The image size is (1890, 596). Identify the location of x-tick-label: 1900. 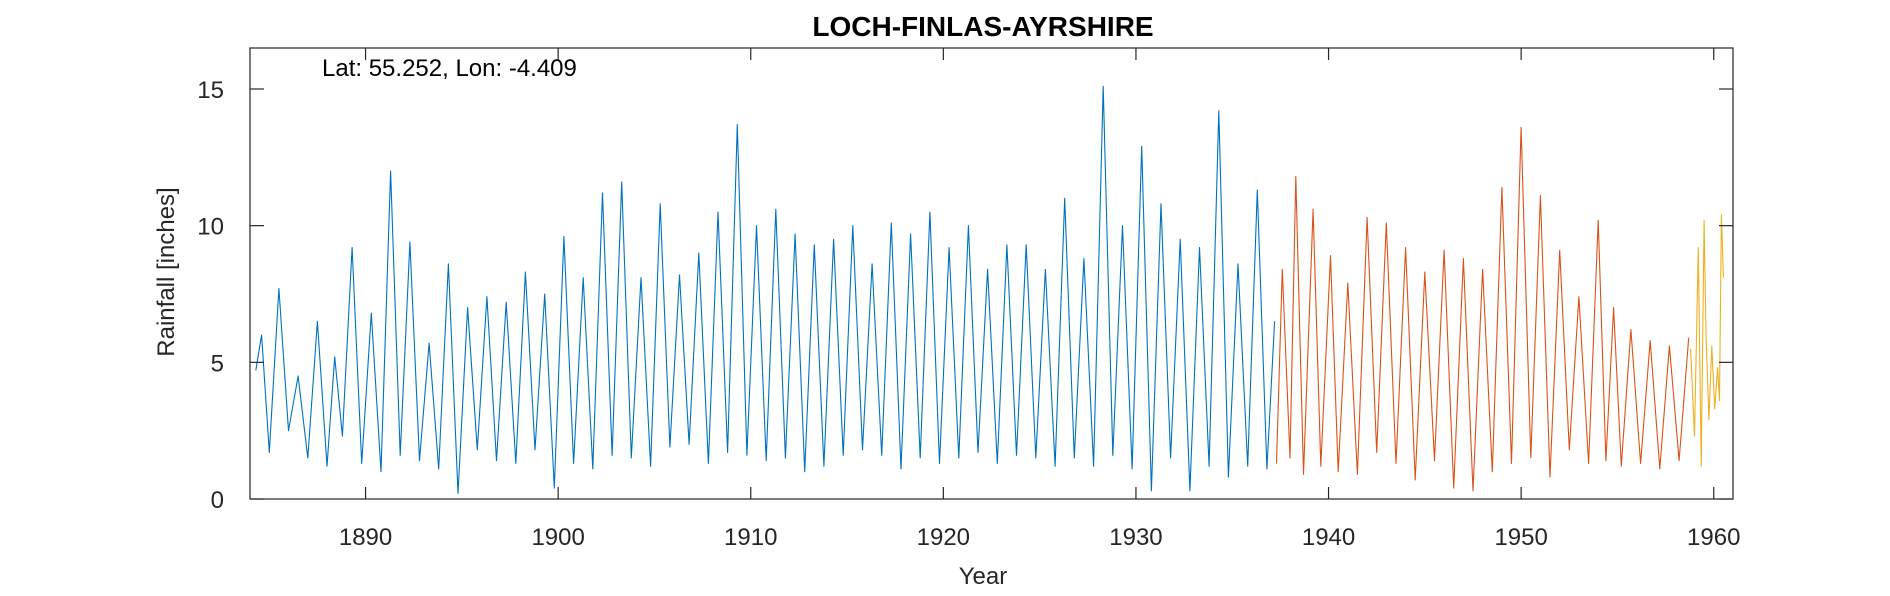
(557, 537).